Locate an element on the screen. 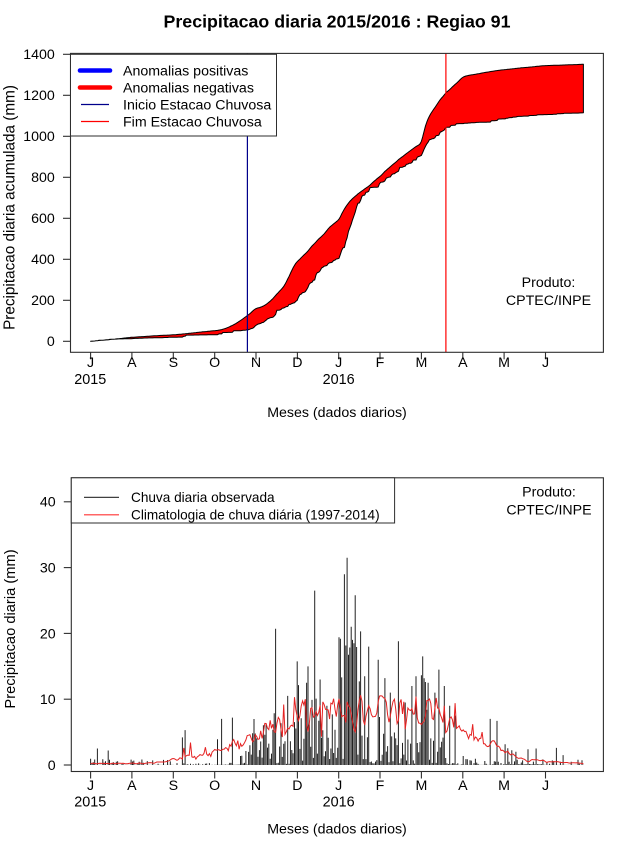  svg-text: 1200 is located at coordinates (39, 96).